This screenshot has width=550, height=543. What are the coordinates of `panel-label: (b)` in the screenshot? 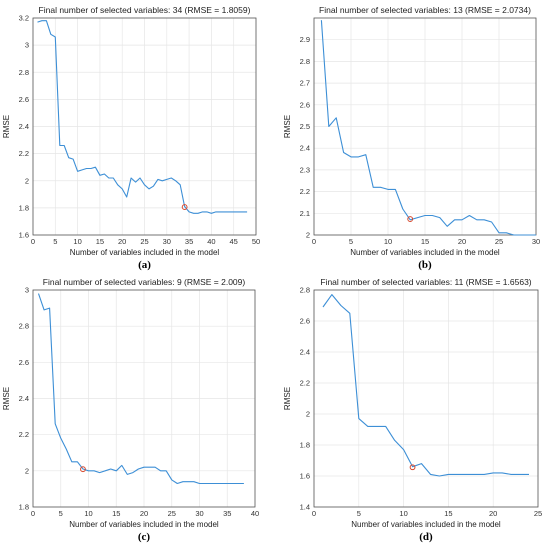 It's located at (425, 265).